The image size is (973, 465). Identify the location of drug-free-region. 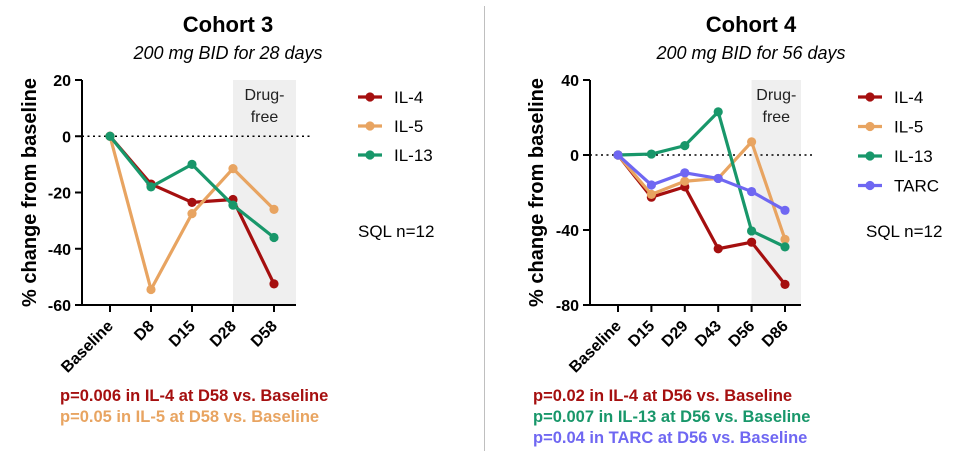
(776, 192).